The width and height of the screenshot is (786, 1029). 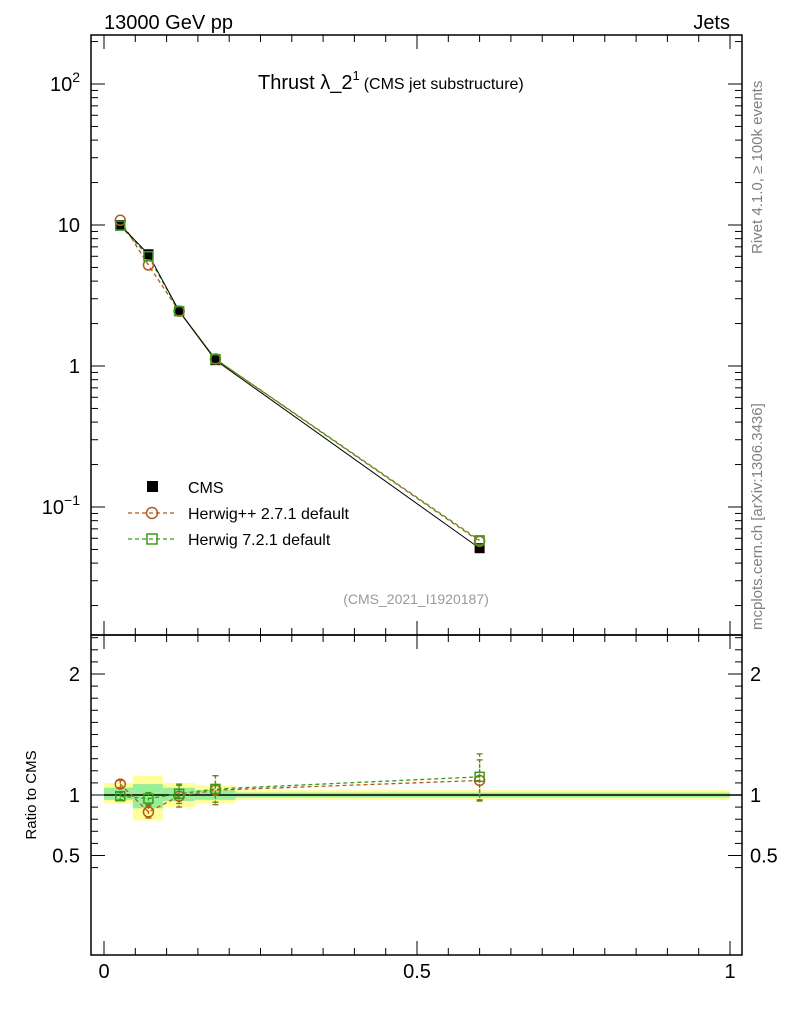 I want to click on ratio-y-tick-label-right: 0.5, so click(x=764, y=857).